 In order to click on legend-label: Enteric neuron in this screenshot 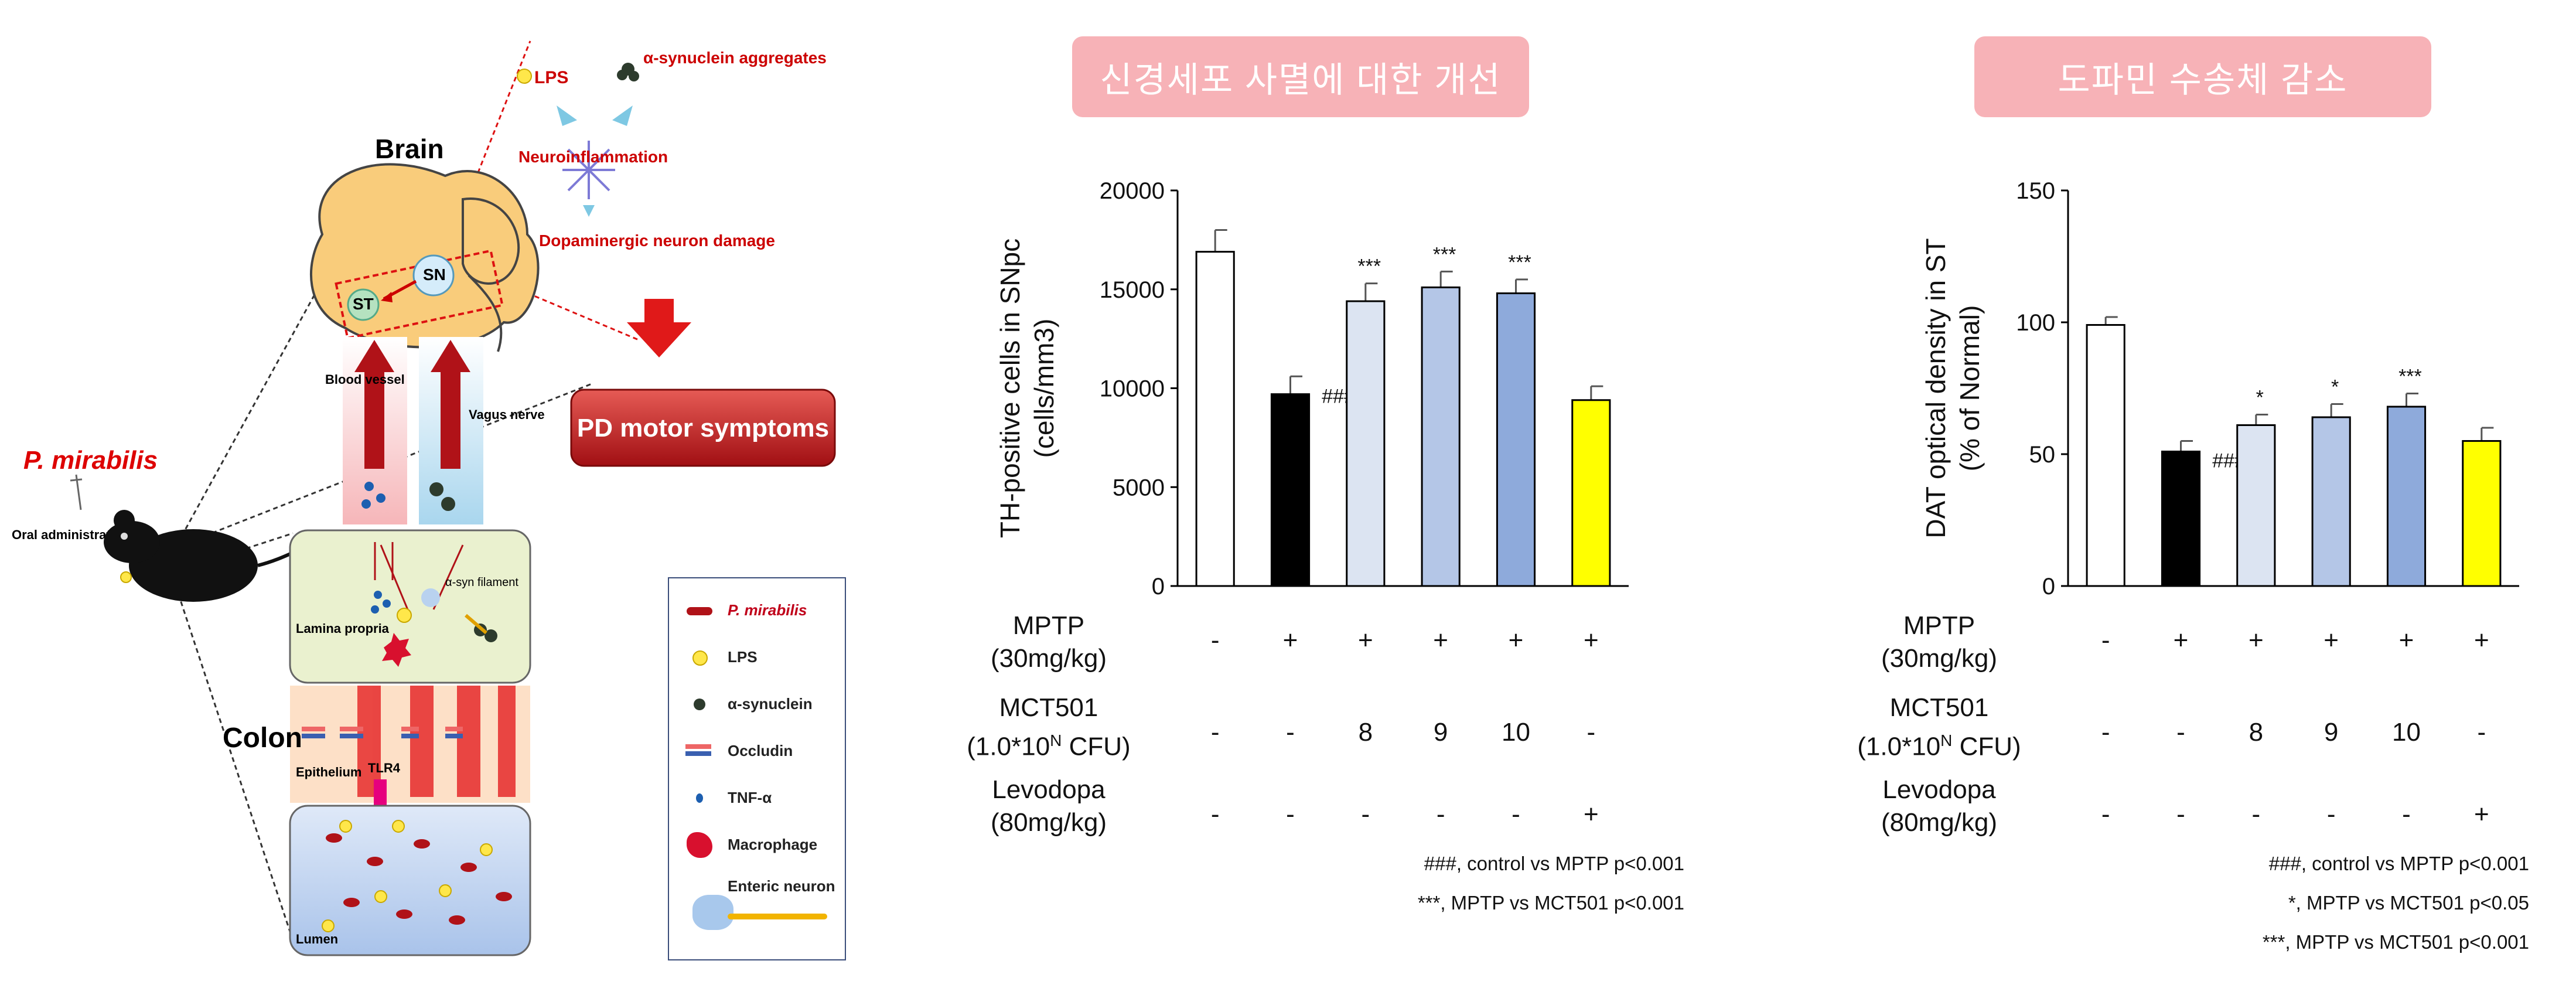, I will do `click(781, 886)`.